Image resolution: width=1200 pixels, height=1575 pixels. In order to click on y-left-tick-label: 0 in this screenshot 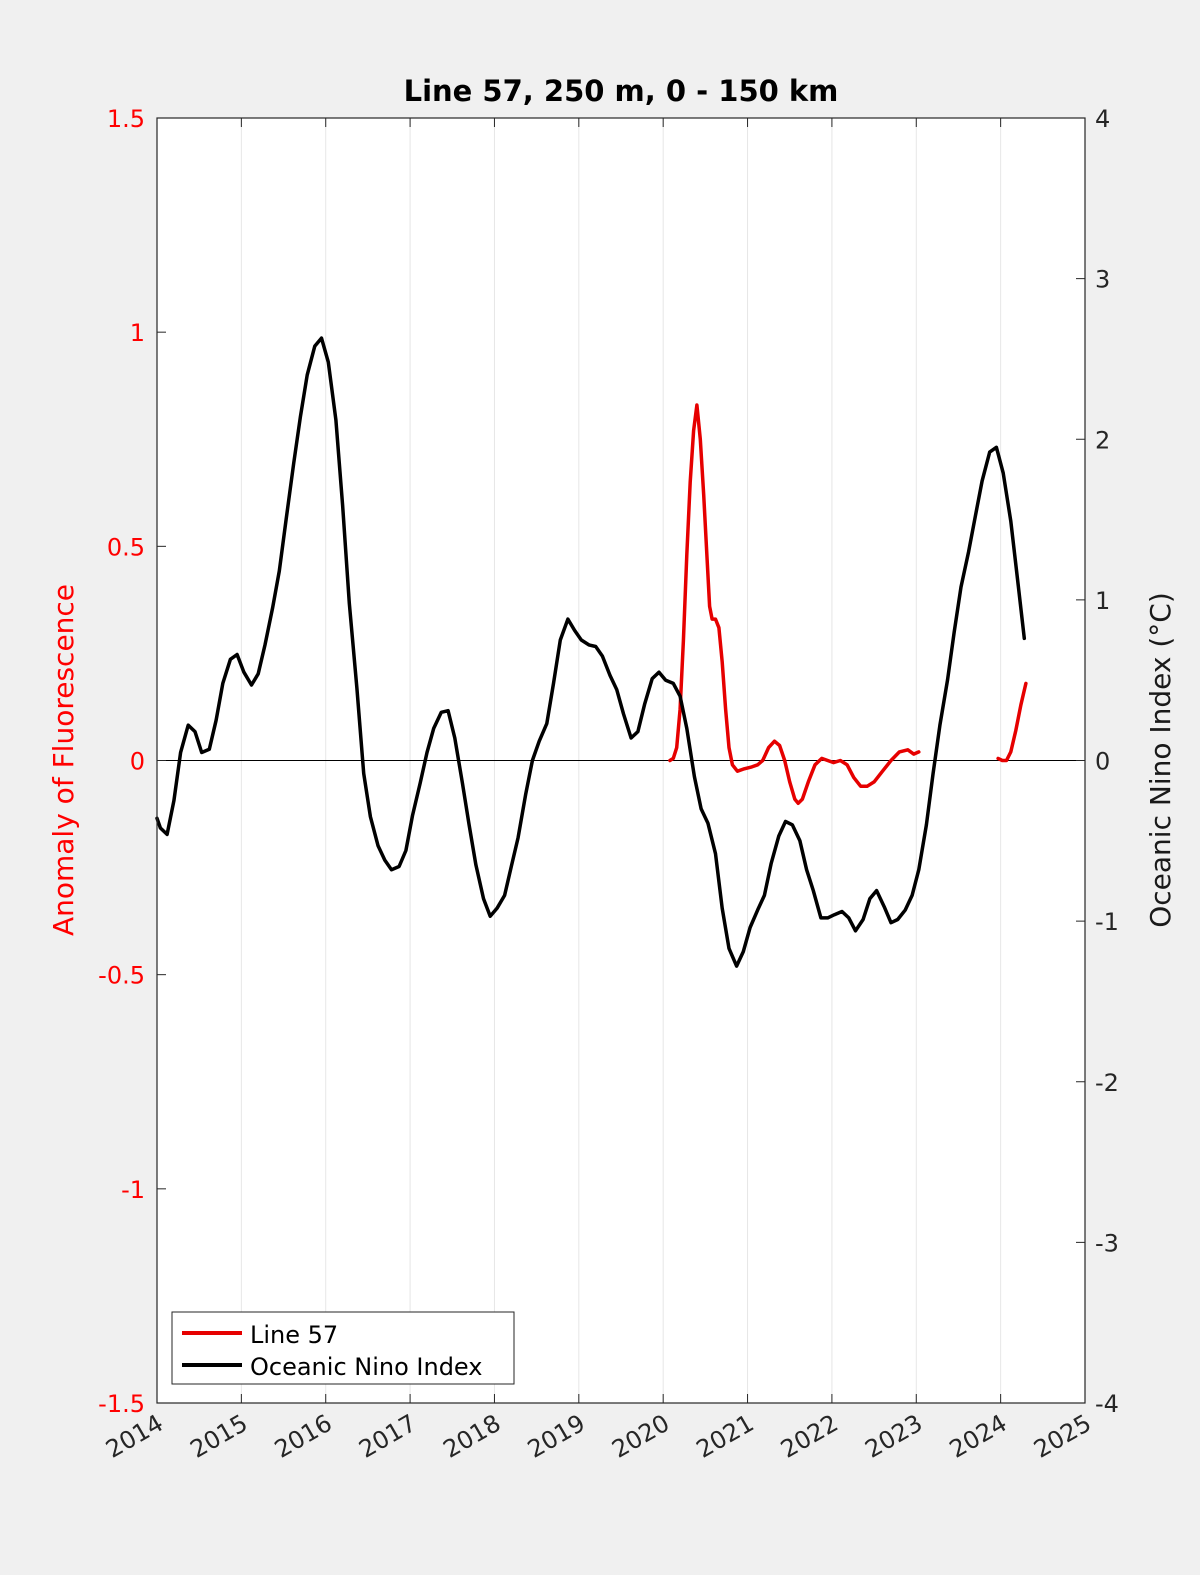, I will do `click(137, 762)`.